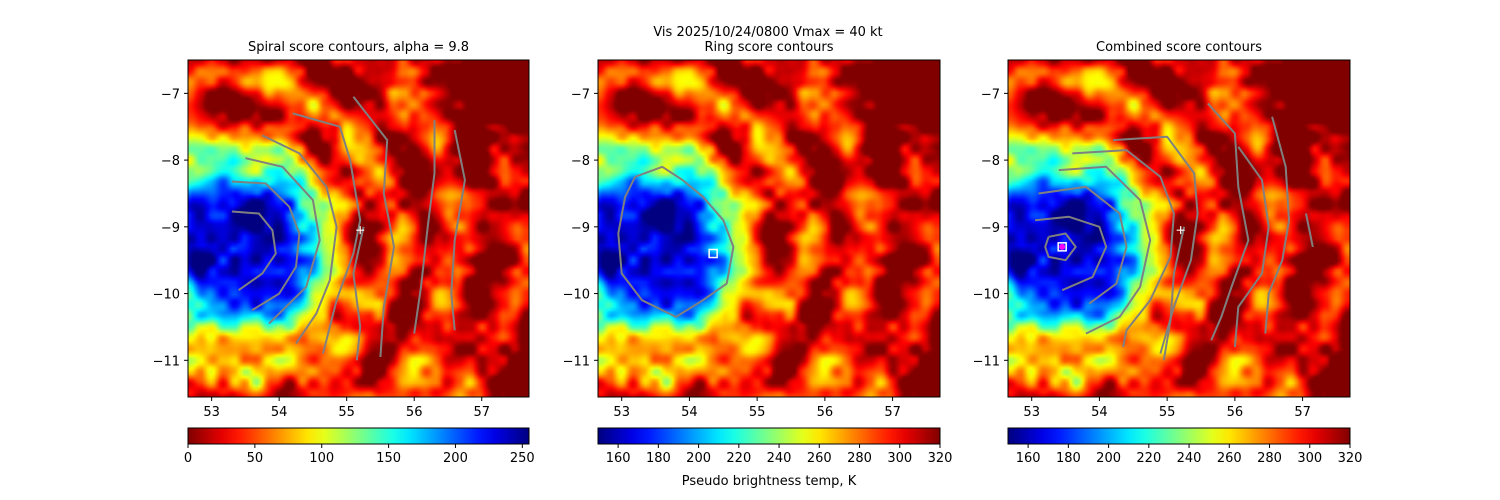  I want to click on ytick-label-ring: −10, so click(576, 295).